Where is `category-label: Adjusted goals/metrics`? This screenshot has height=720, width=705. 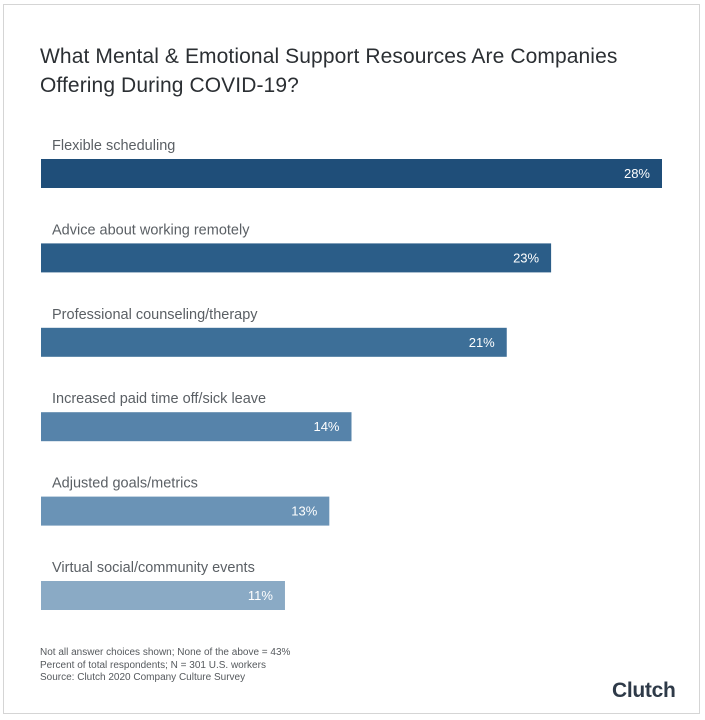
category-label: Adjusted goals/metrics is located at coordinates (125, 484).